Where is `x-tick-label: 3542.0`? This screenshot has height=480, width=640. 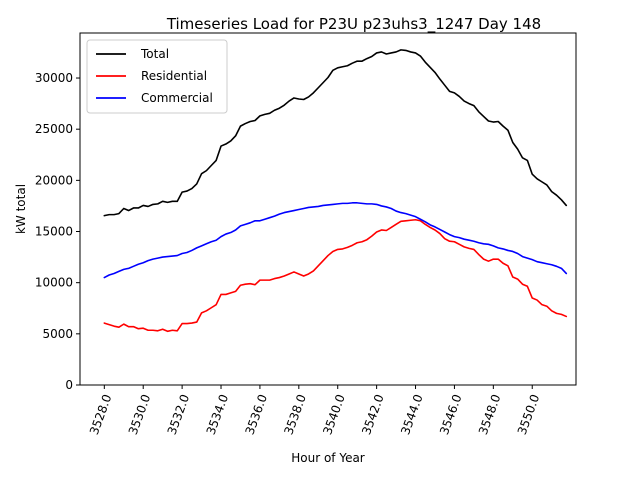
x-tick-label: 3542.0 is located at coordinates (373, 414).